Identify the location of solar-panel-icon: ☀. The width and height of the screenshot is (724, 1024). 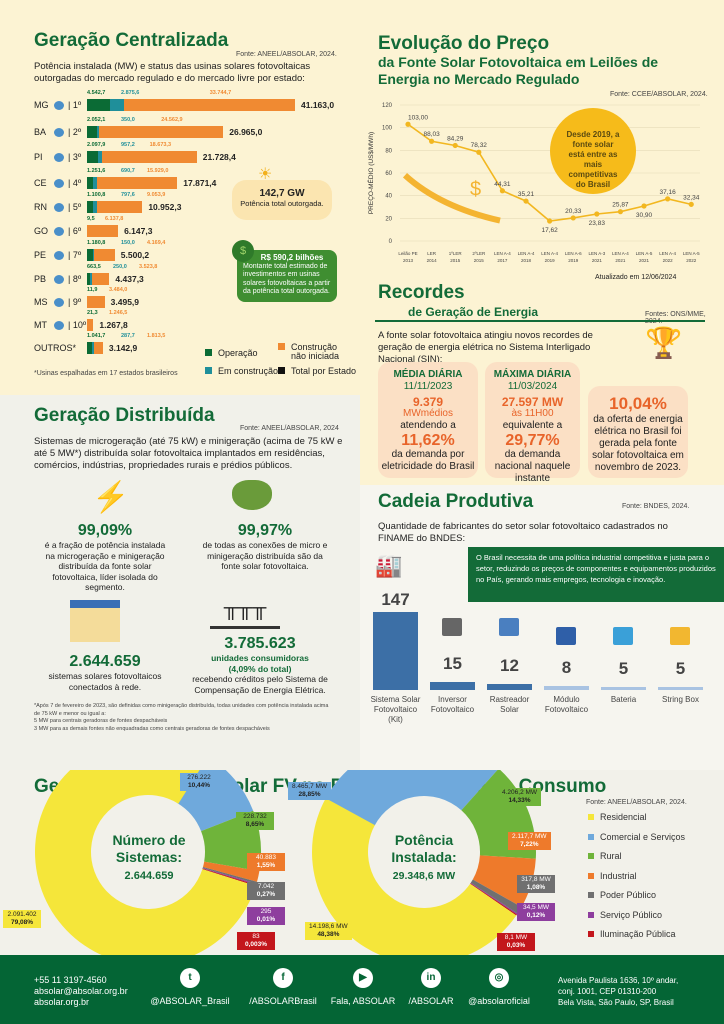
(265, 174).